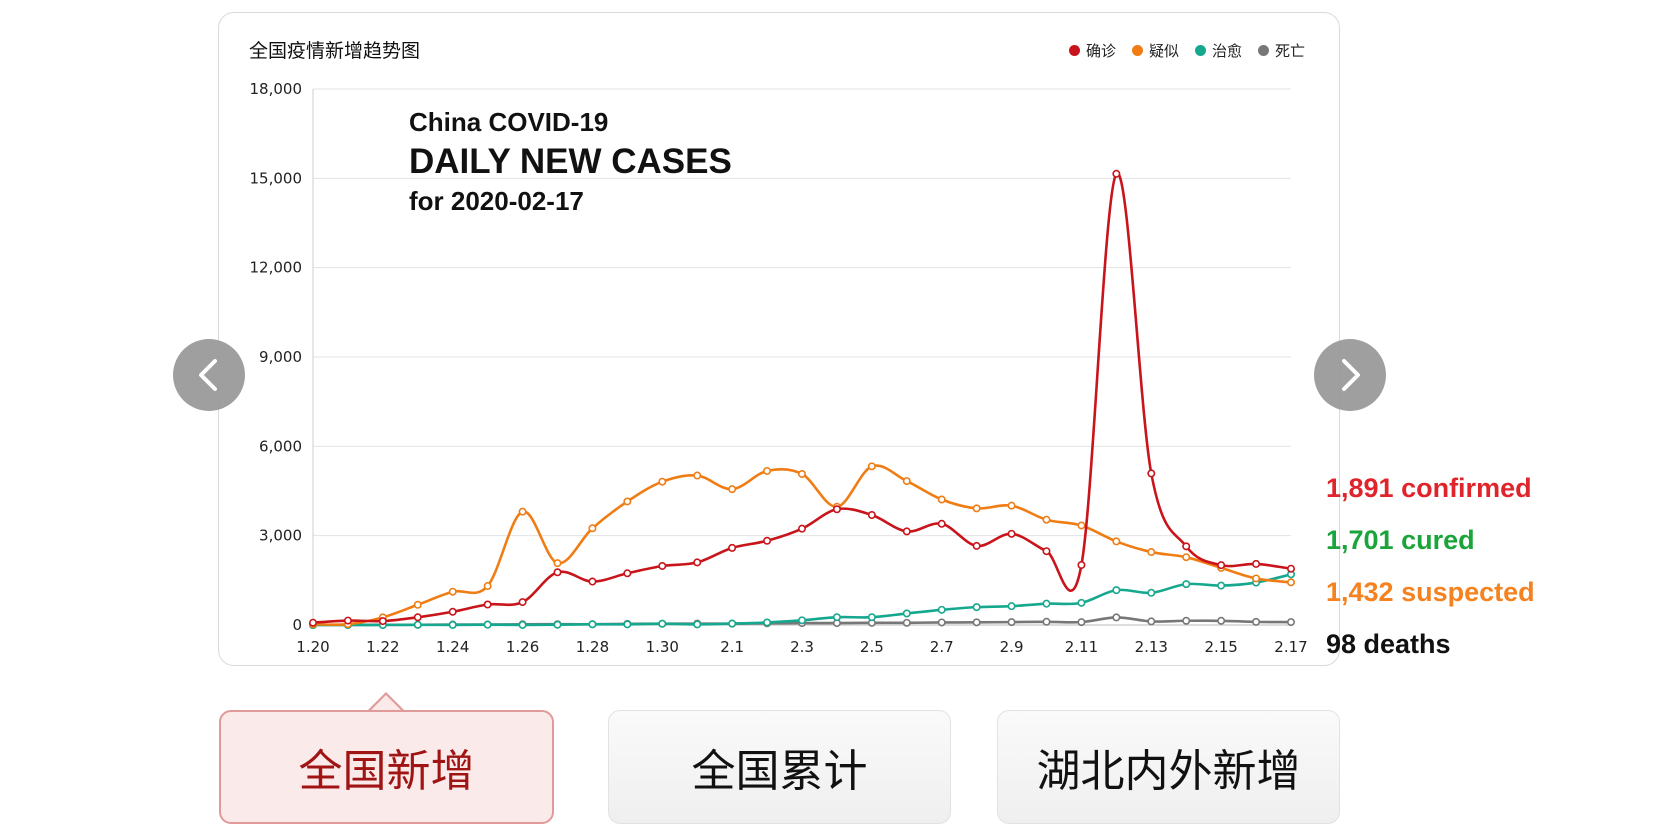 The height and width of the screenshot is (826, 1659). Describe the element at coordinates (1220, 647) in the screenshot. I see `x-tick-label: 2.15` at that location.